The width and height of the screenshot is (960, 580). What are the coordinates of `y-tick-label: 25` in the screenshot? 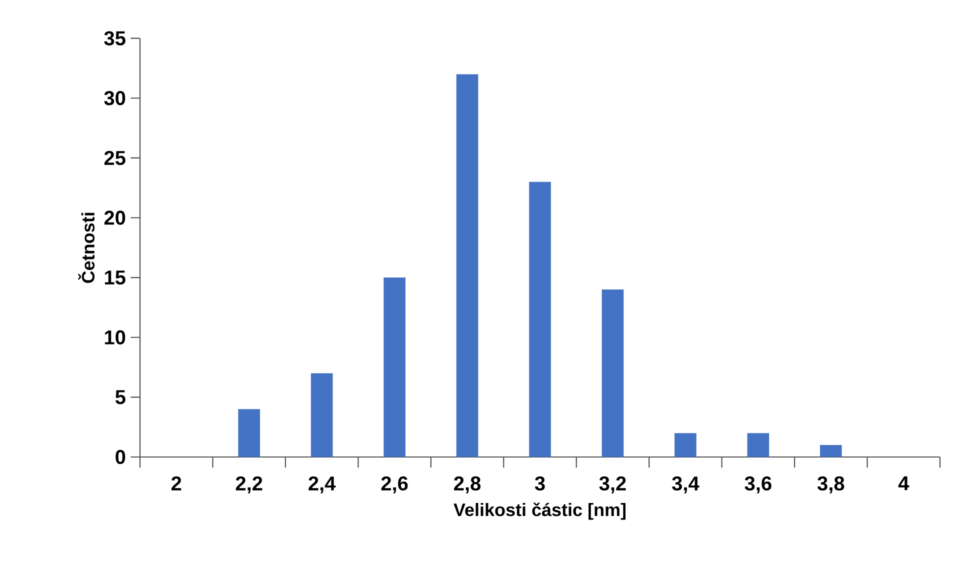 It's located at (115, 158).